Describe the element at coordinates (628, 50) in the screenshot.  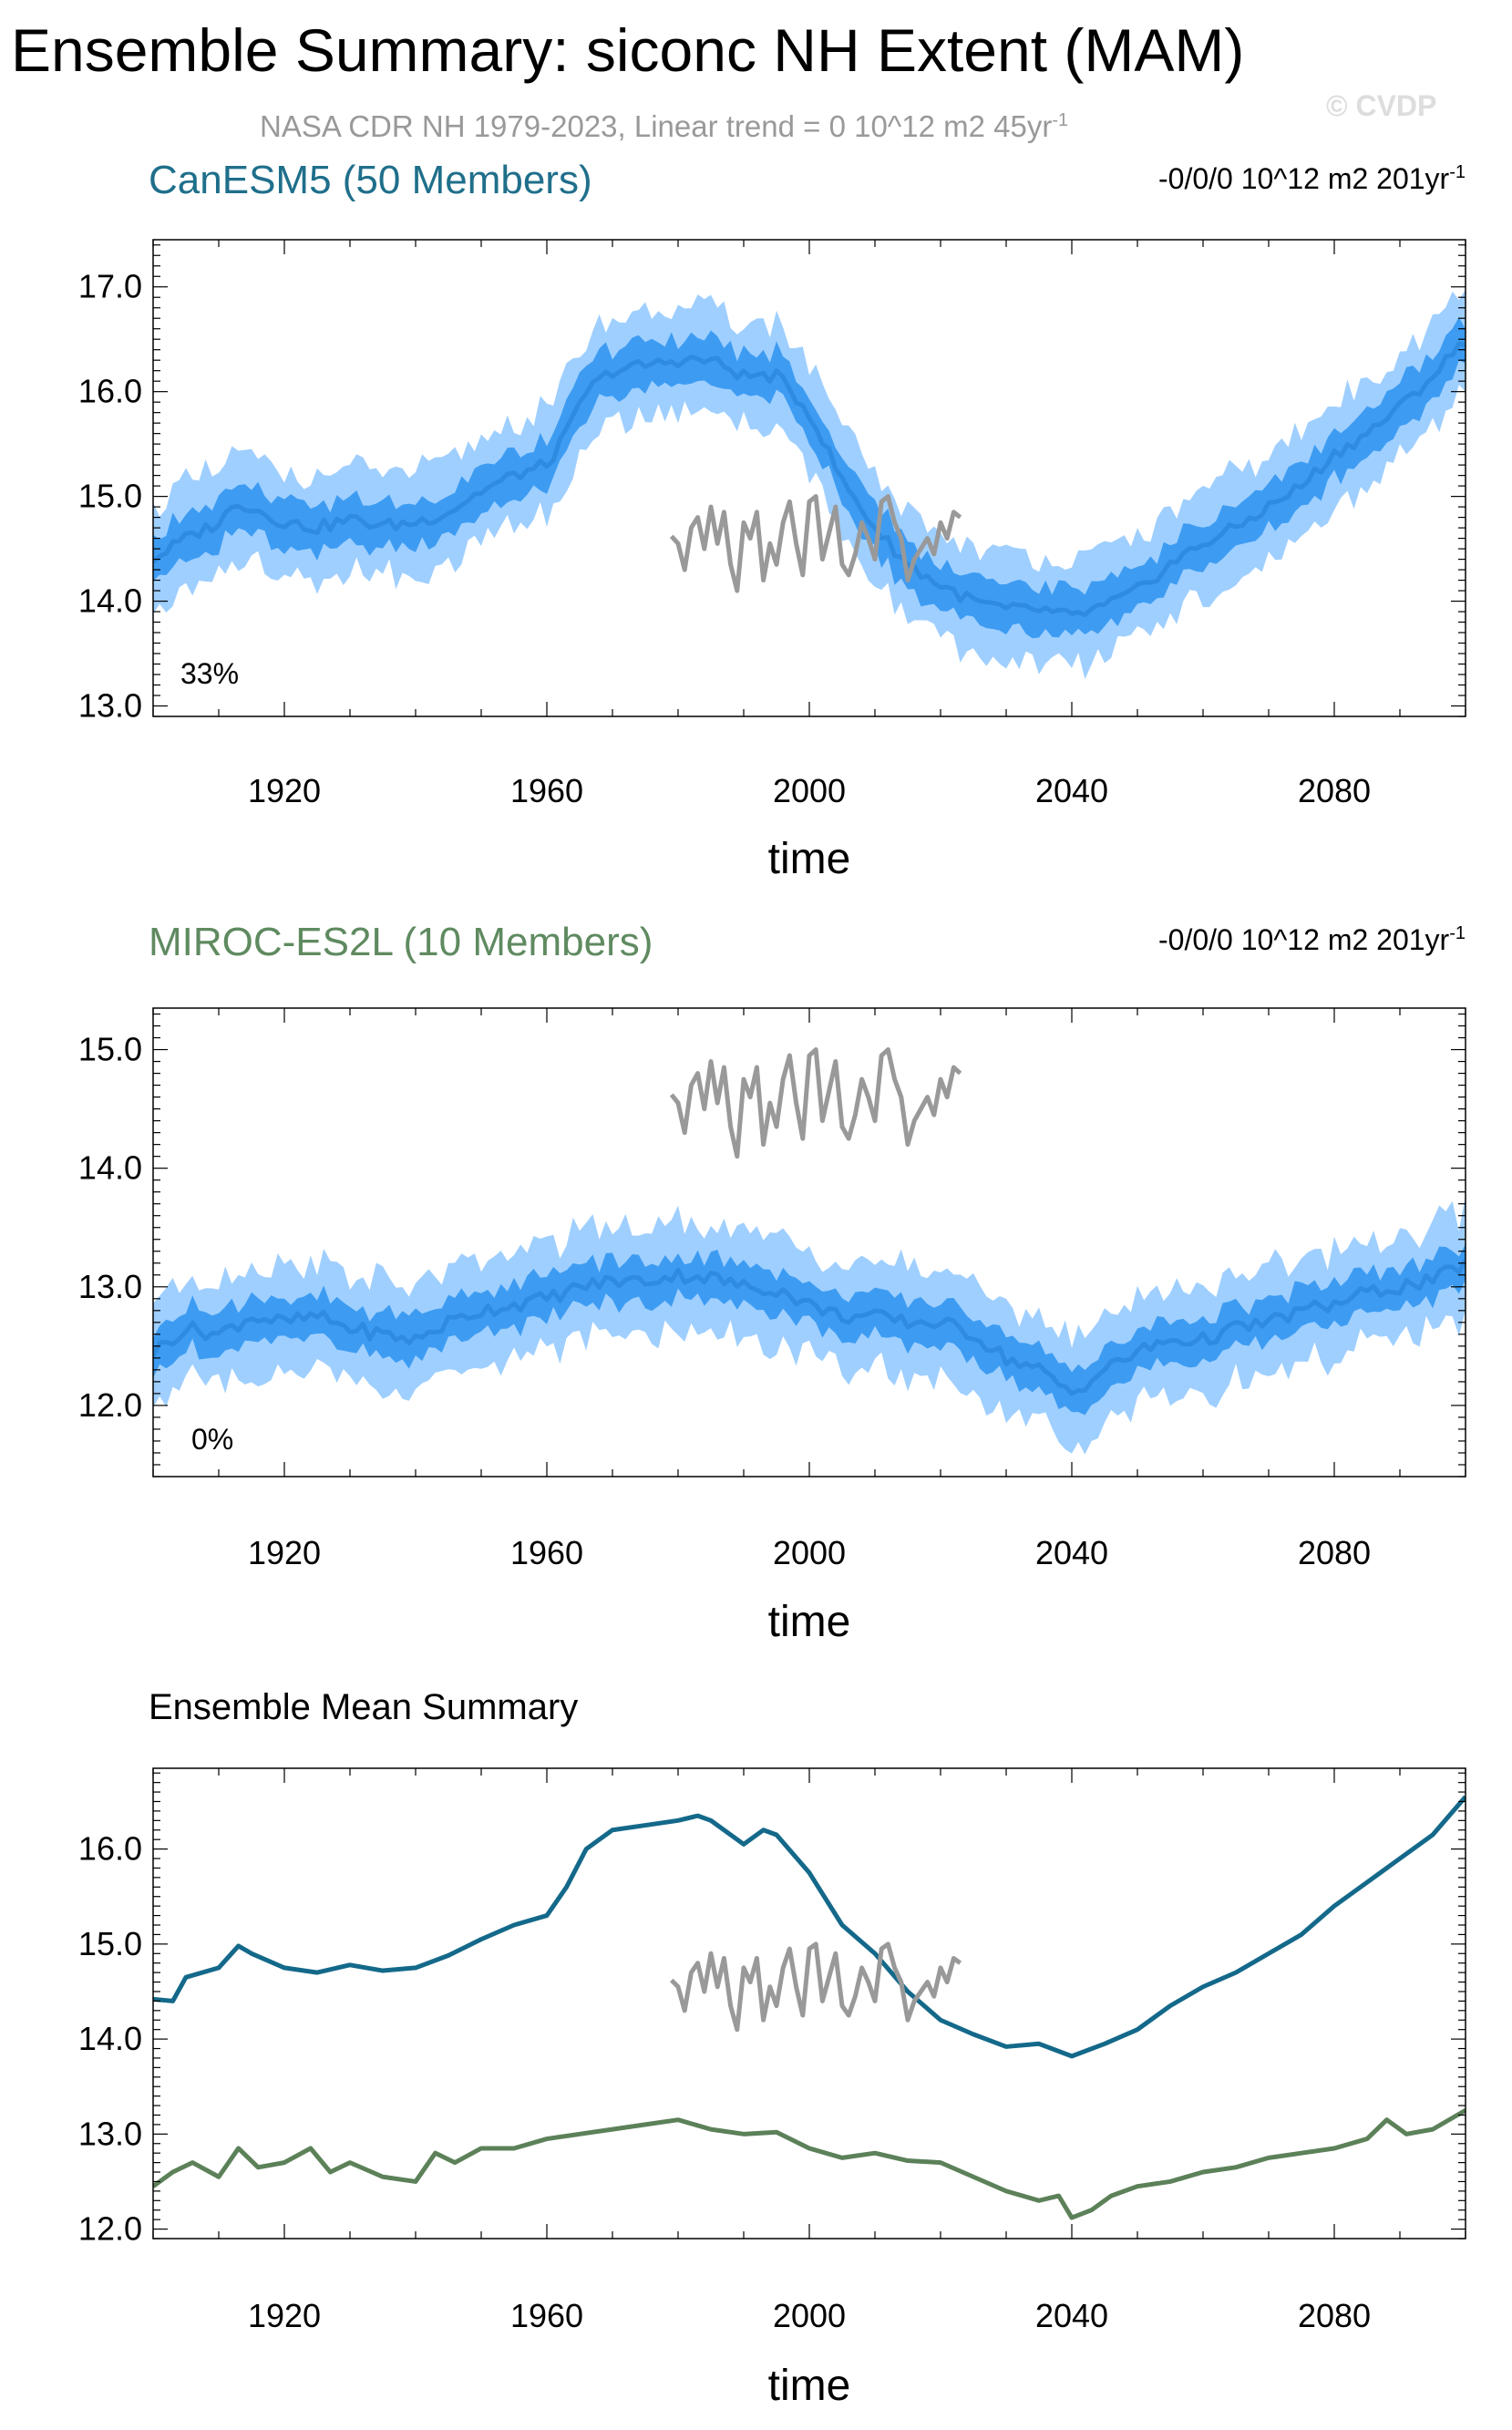
I see `page-title: Ensemble Summary: siconc NH Extent (MAM)` at that location.